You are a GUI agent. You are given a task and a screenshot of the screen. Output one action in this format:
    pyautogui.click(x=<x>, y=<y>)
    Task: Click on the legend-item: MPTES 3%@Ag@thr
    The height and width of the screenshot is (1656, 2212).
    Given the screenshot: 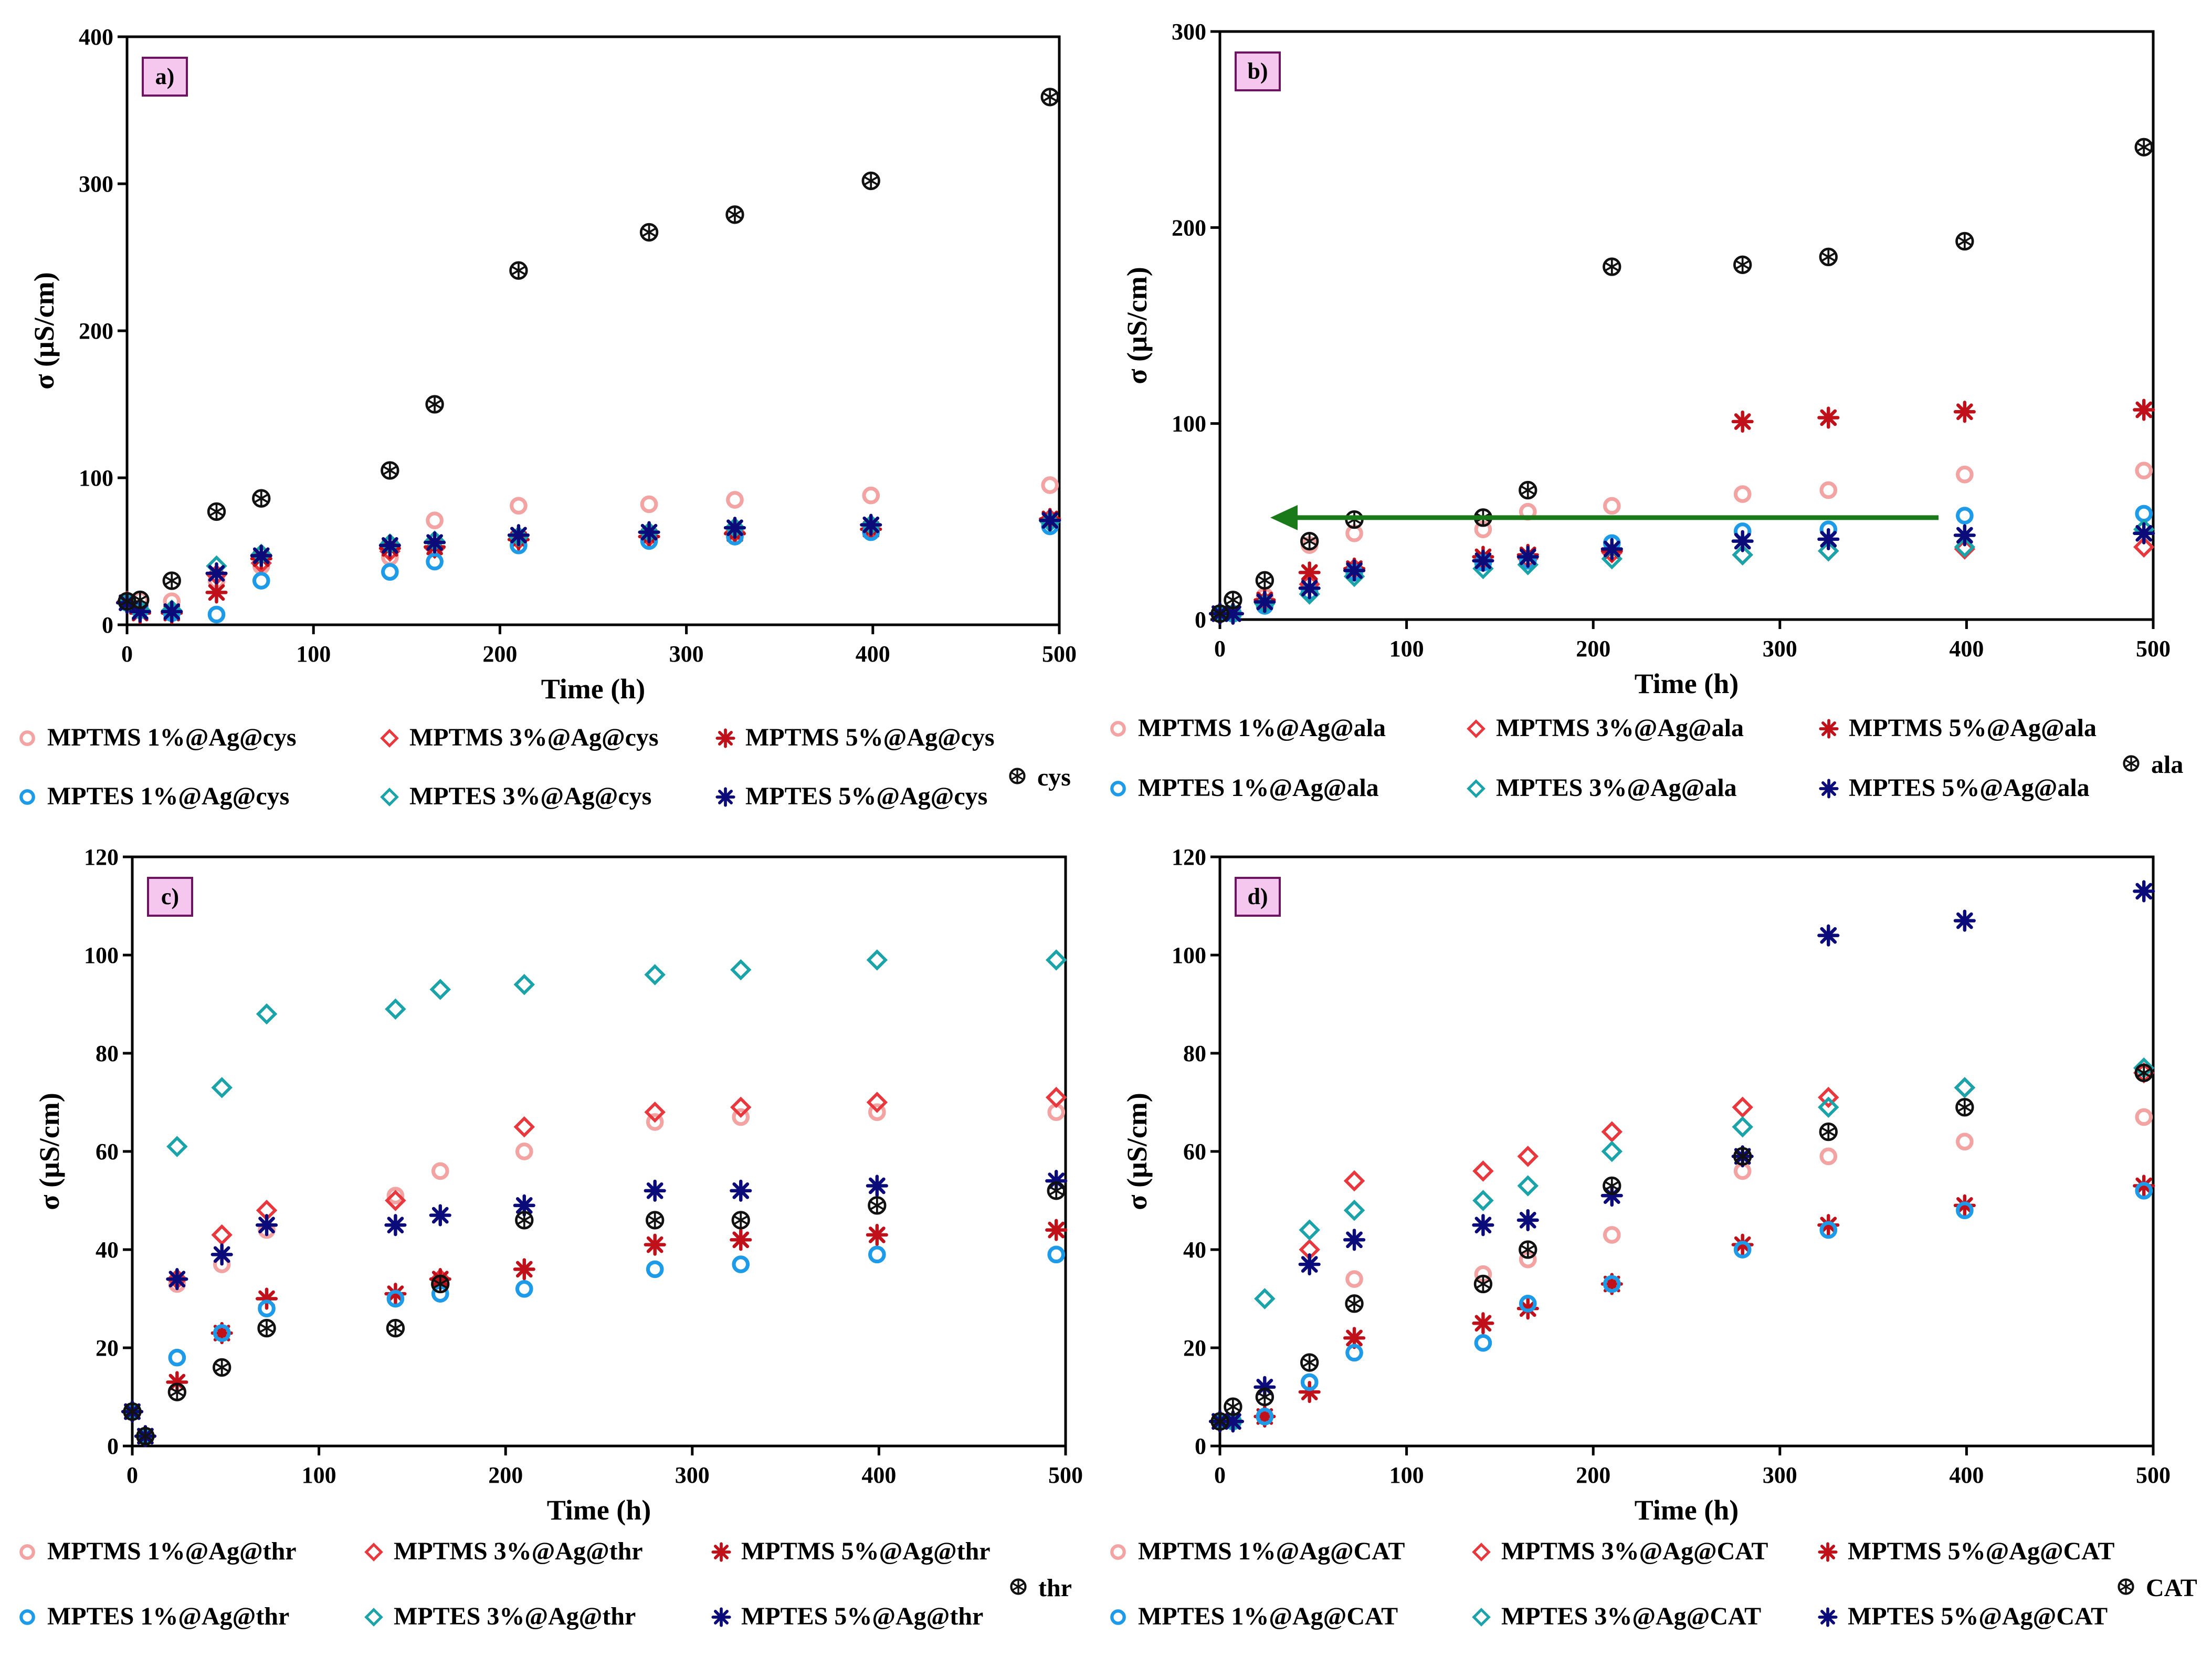 What is the action you would take?
    pyautogui.click(x=500, y=1616)
    